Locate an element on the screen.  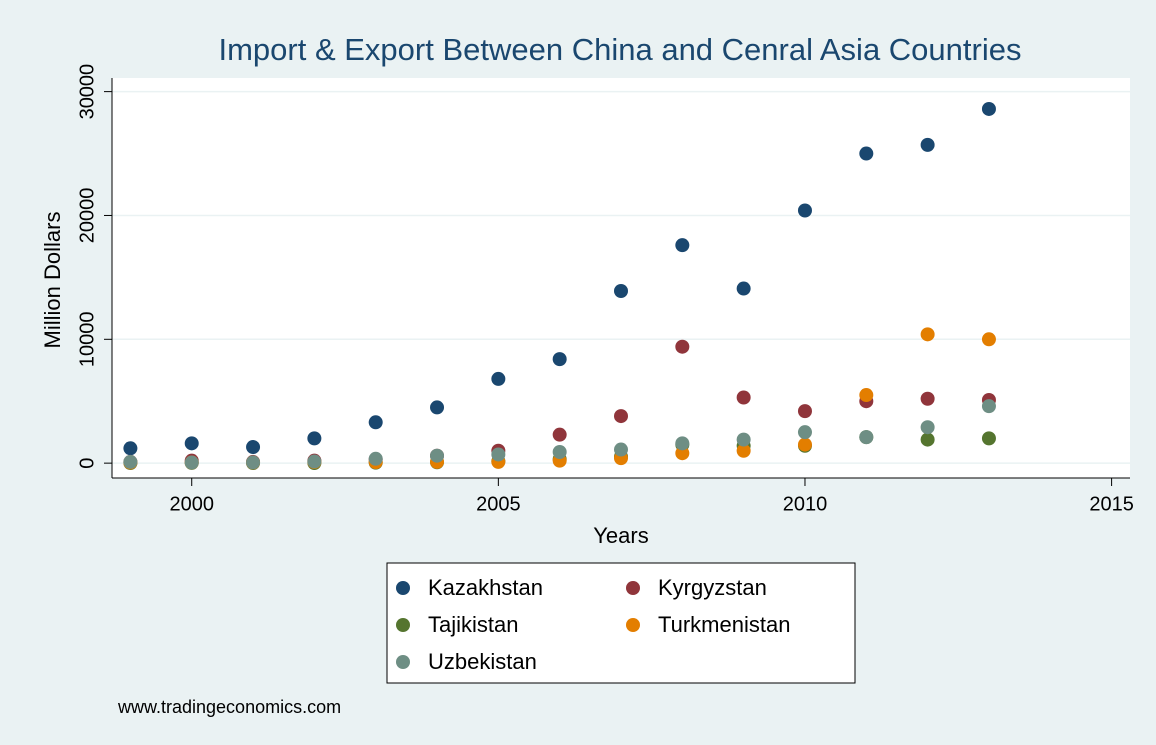
y-axis-label: Million Dollars is located at coordinates (52, 280).